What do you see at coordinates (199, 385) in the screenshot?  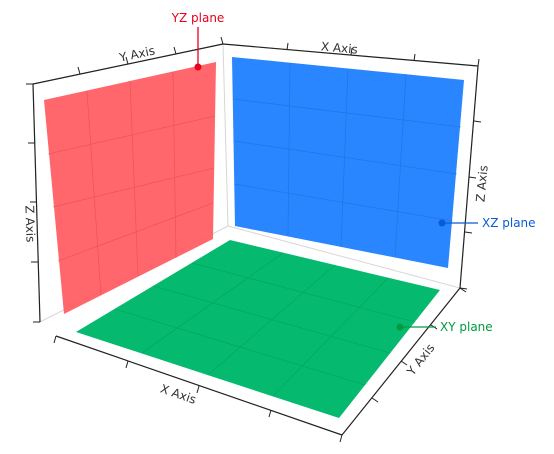 I see `x-axis-line` at bounding box center [199, 385].